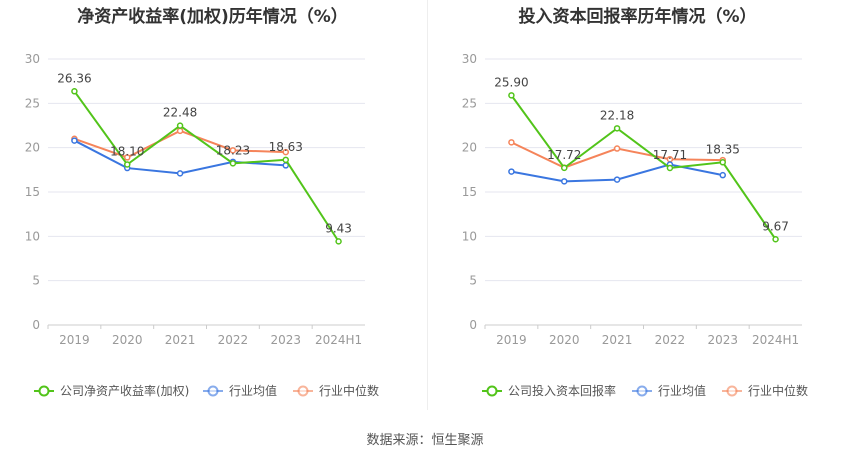 The height and width of the screenshot is (459, 850). Describe the element at coordinates (127, 152) in the screenshot. I see `data-label: 18.10` at that location.